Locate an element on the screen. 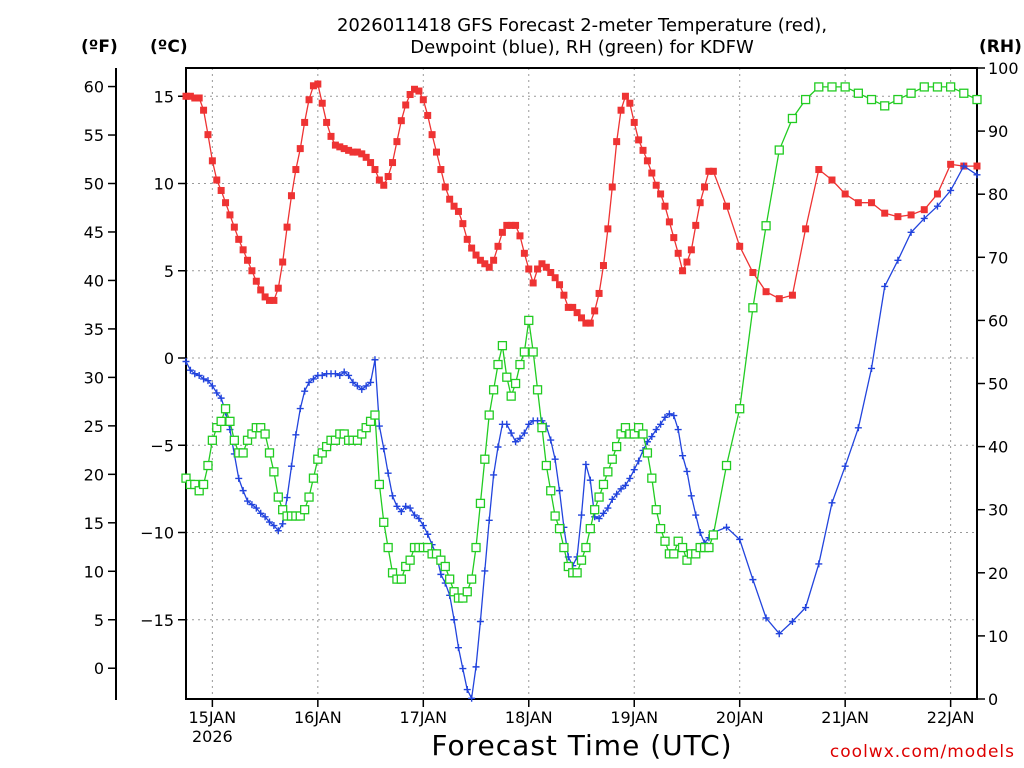 The image size is (1024, 768). rh-tick-label: 40 is located at coordinates (998, 447).